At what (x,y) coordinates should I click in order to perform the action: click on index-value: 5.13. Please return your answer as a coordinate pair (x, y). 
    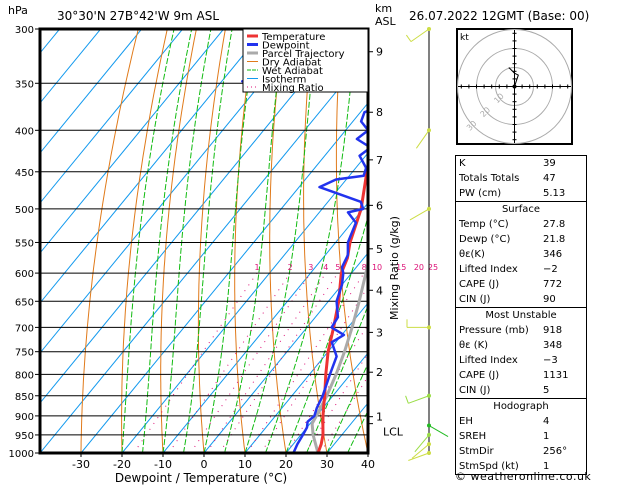
    Looking at the image, I should click on (554, 193).